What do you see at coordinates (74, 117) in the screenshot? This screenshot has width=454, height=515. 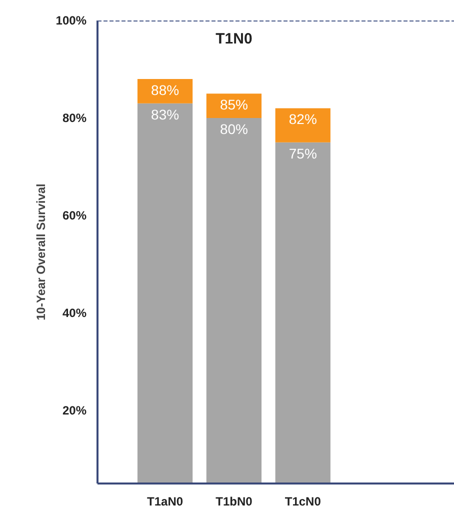 I see `y-tick-label: 80%` at bounding box center [74, 117].